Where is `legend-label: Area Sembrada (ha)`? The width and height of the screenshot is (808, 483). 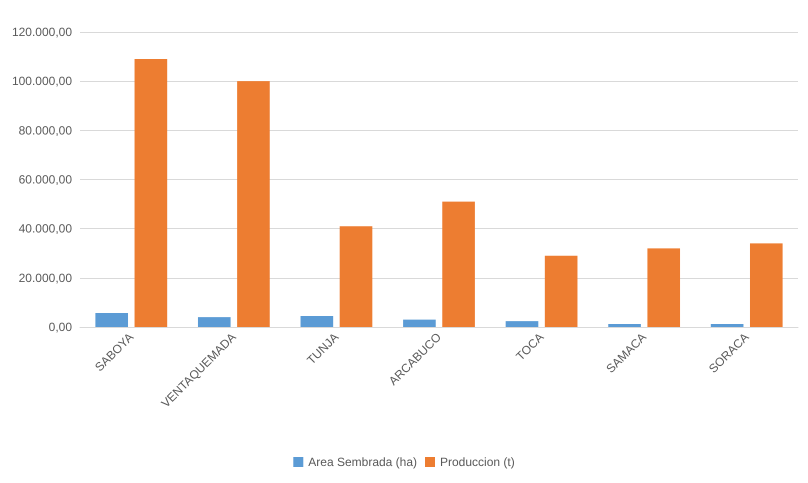
legend-label: Area Sembrada (ha) is located at coordinates (363, 462).